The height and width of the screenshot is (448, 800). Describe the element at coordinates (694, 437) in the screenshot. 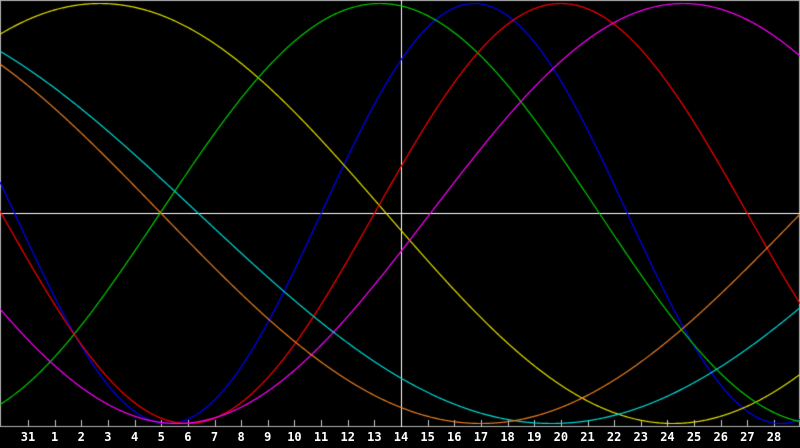

I see `x-axis-label: 25` at that location.